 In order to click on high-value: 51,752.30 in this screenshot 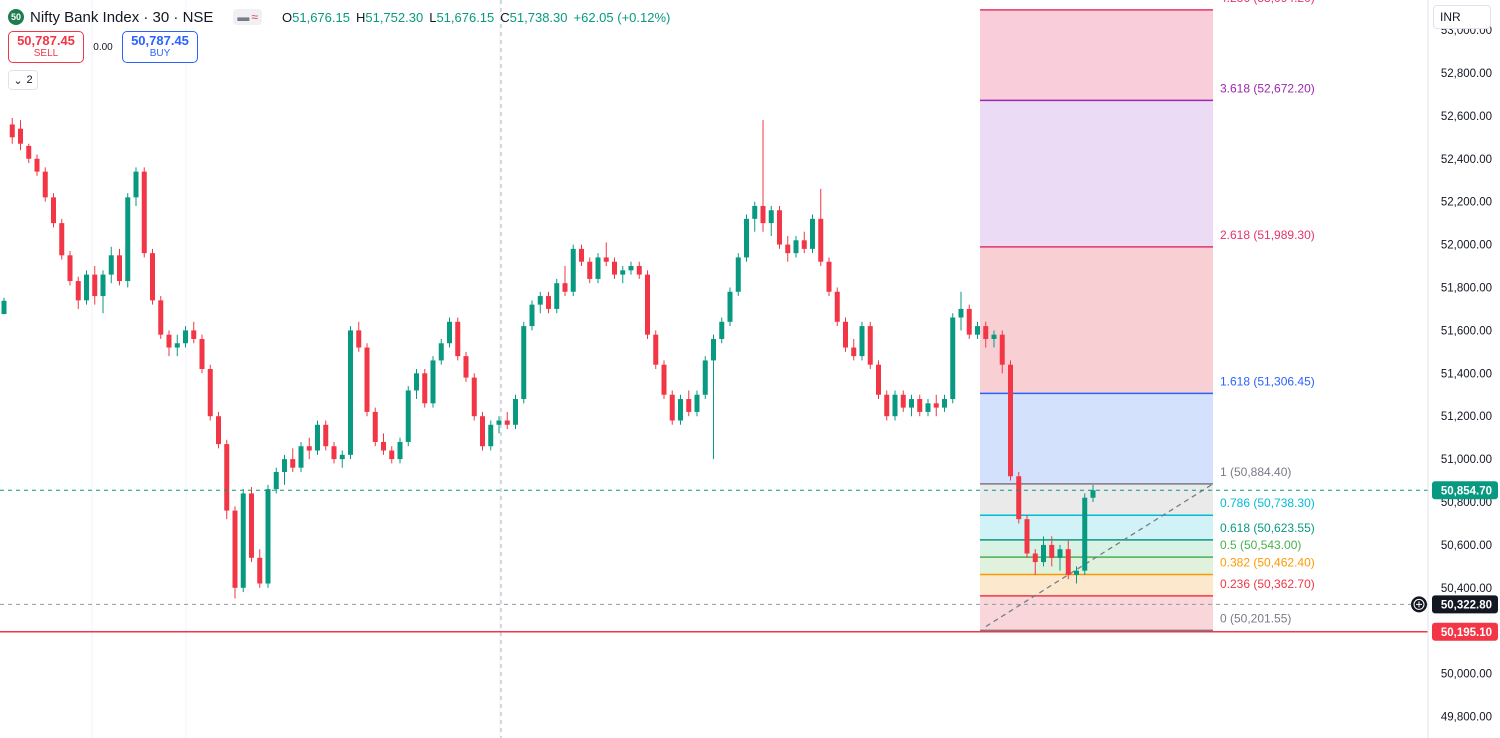, I will do `click(394, 17)`.